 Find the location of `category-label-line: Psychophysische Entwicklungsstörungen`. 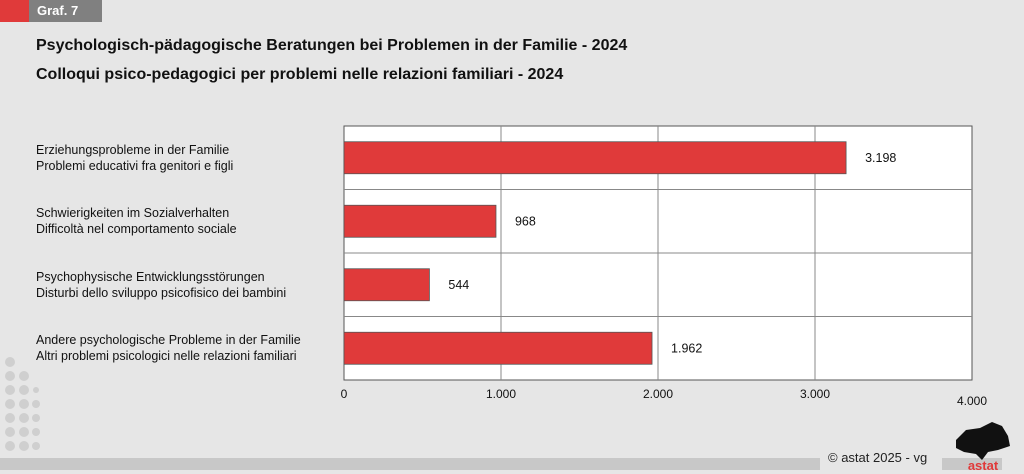

category-label-line: Psychophysische Entwicklungsstörungen is located at coordinates (150, 276).